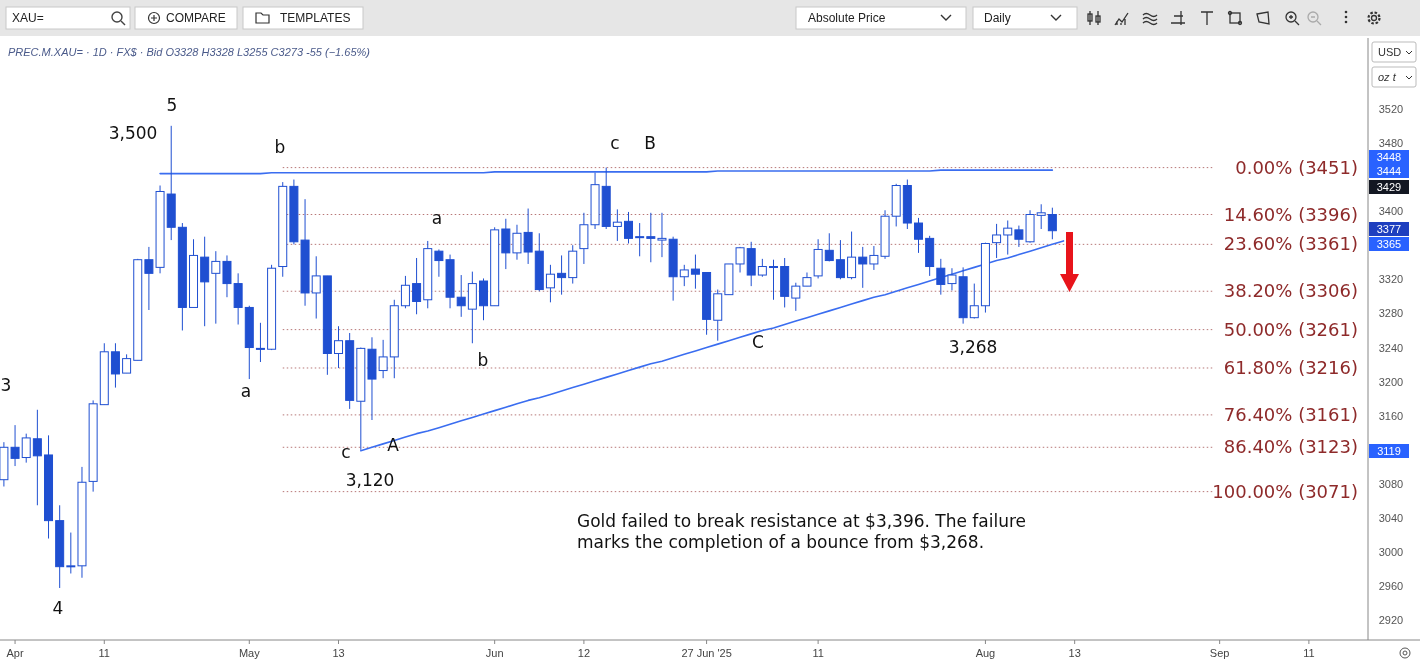  I want to click on text: oz t, so click(1387, 77).